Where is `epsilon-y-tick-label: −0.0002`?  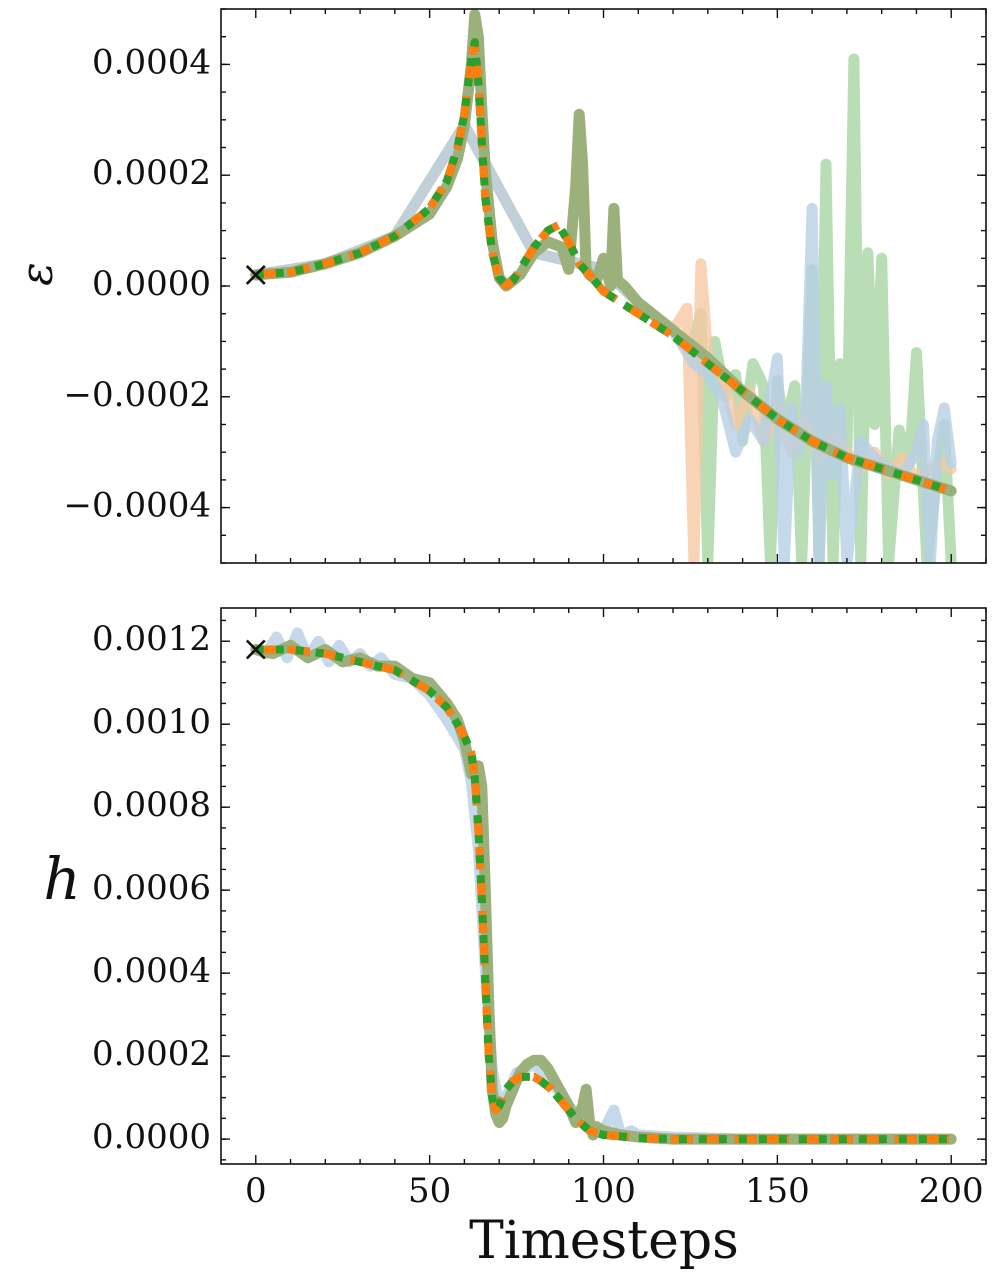 epsilon-y-tick-label: −0.0002 is located at coordinates (137, 395).